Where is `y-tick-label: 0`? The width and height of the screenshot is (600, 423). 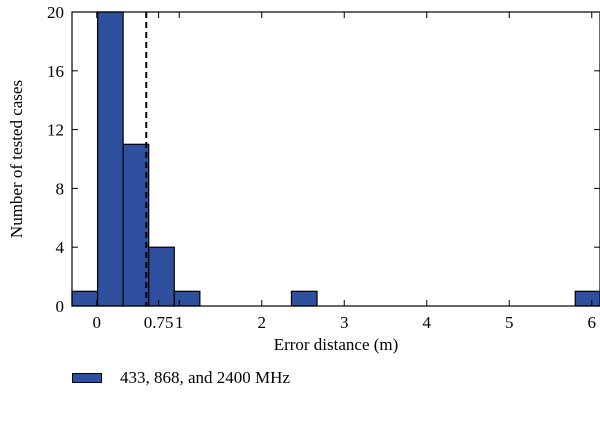
y-tick-label: 0 is located at coordinates (60, 306).